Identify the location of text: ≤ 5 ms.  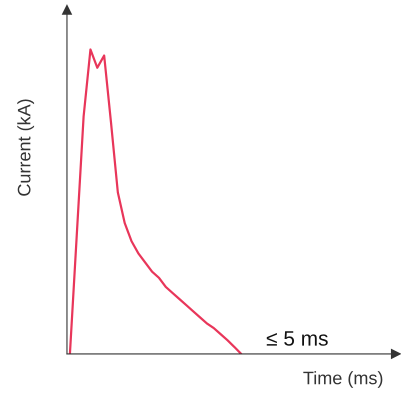
(297, 338).